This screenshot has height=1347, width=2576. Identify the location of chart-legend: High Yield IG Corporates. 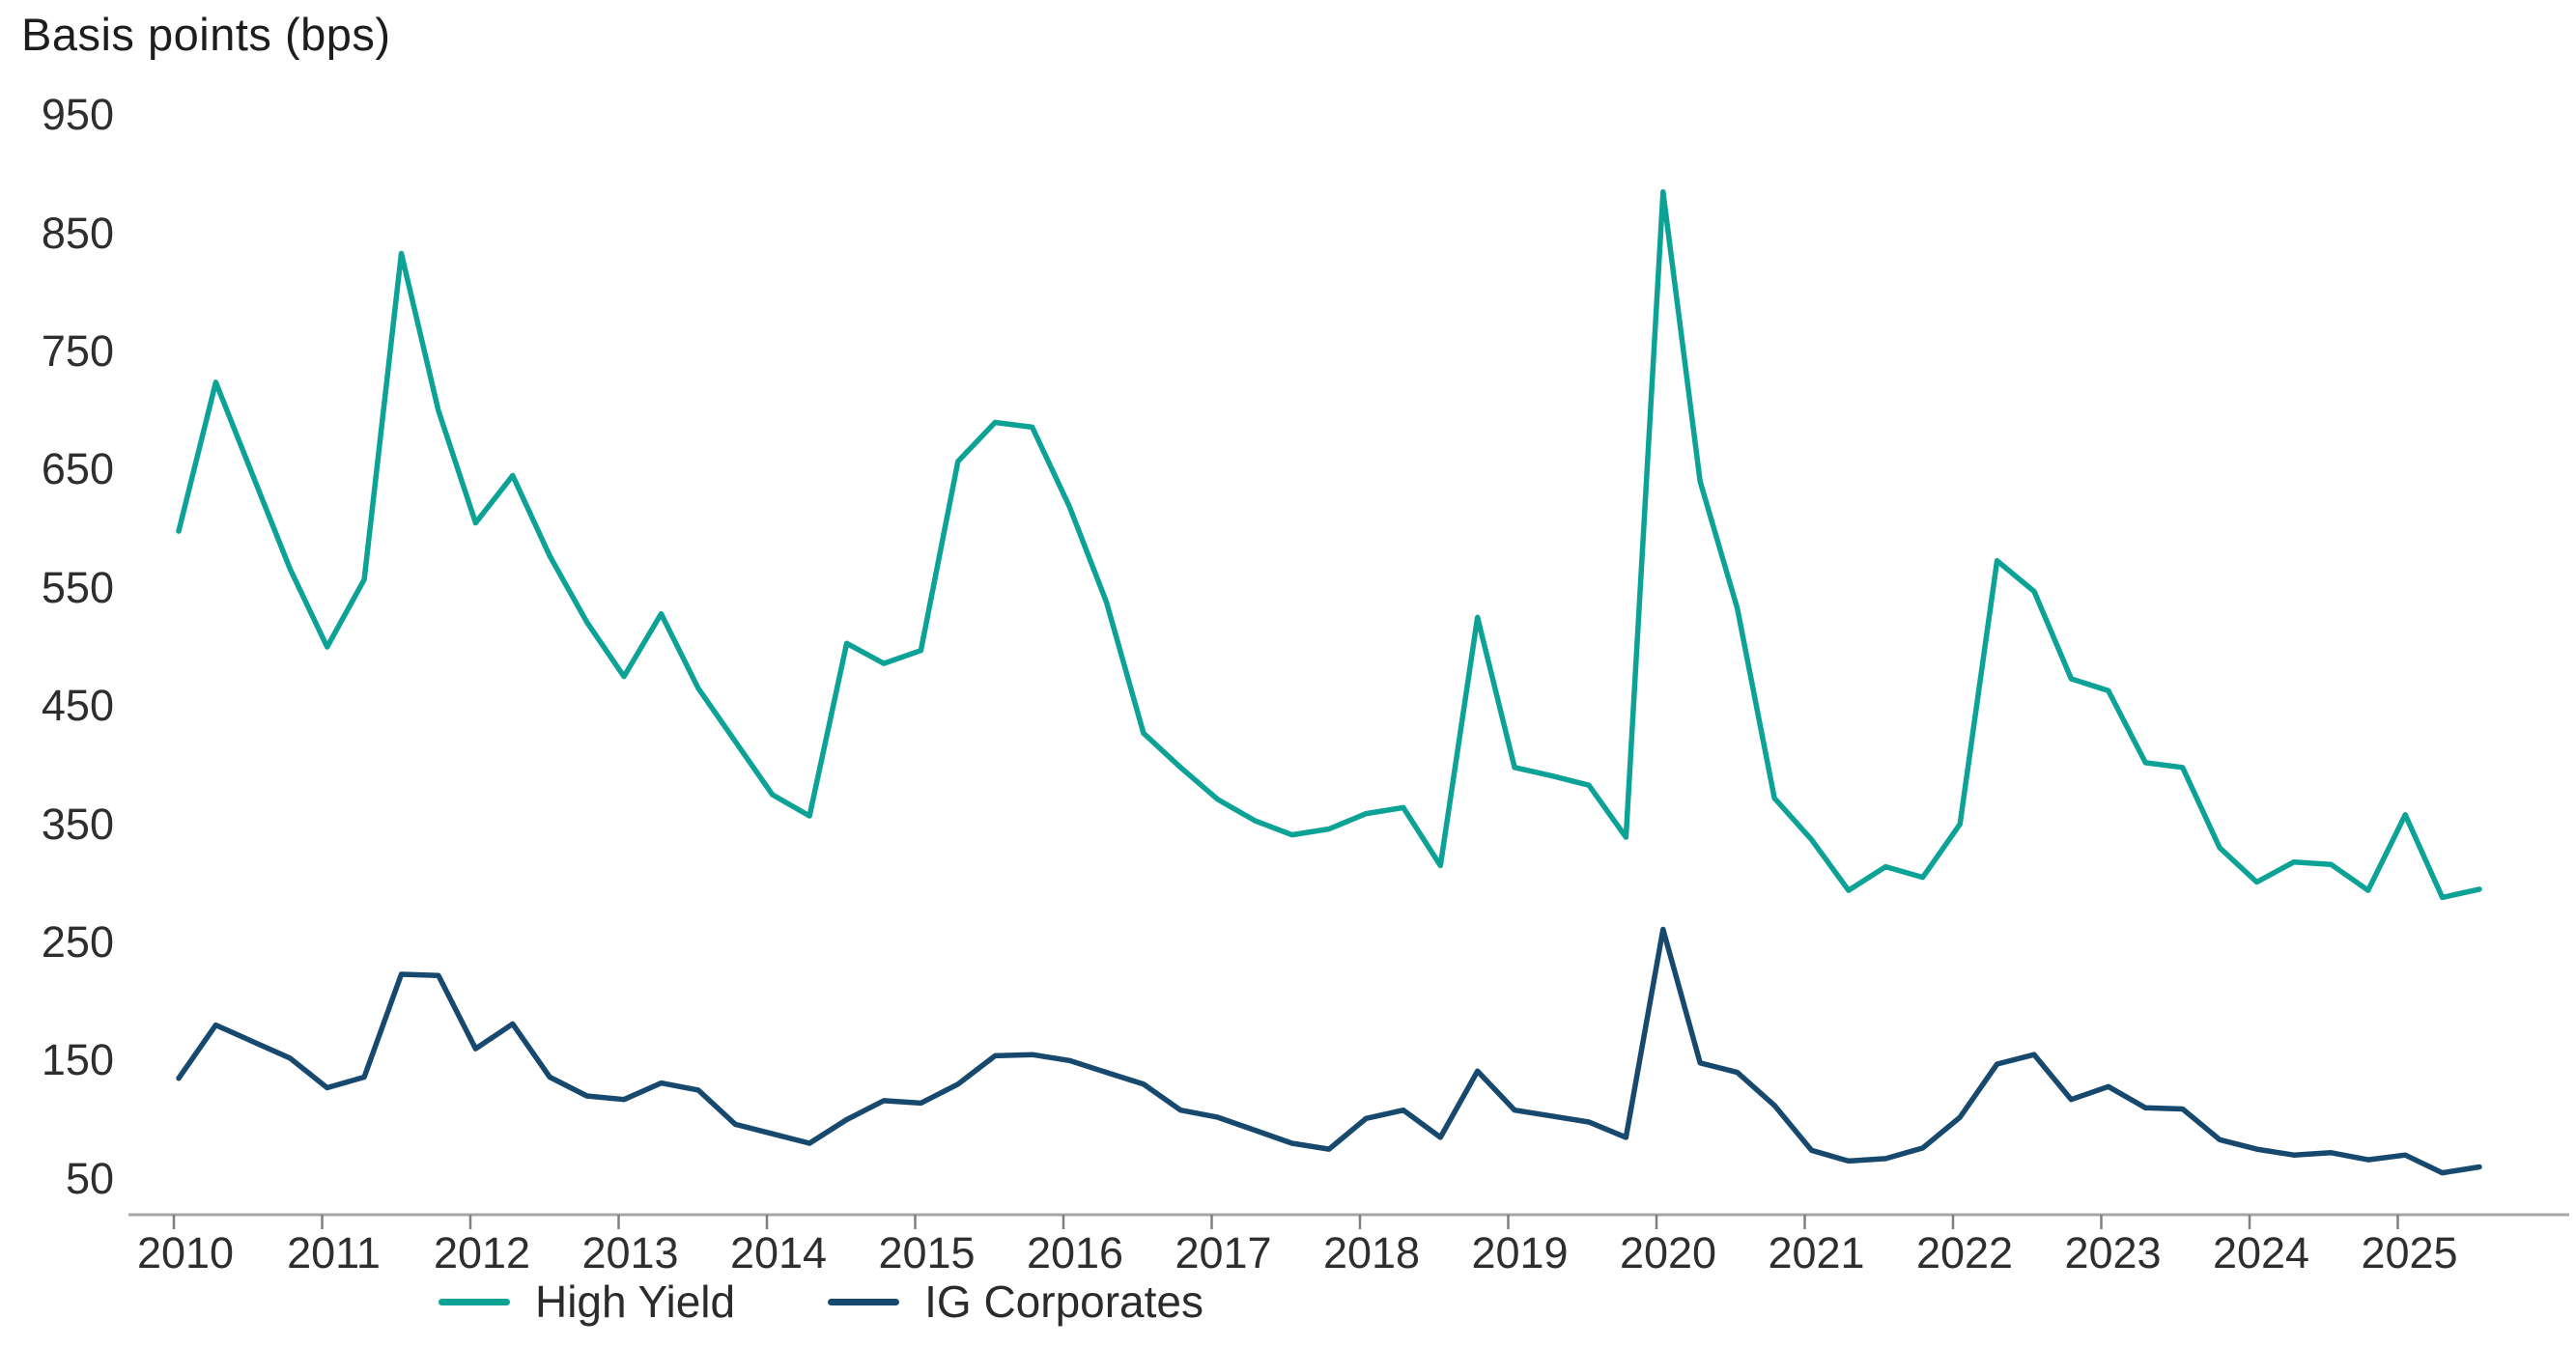
(821, 1302).